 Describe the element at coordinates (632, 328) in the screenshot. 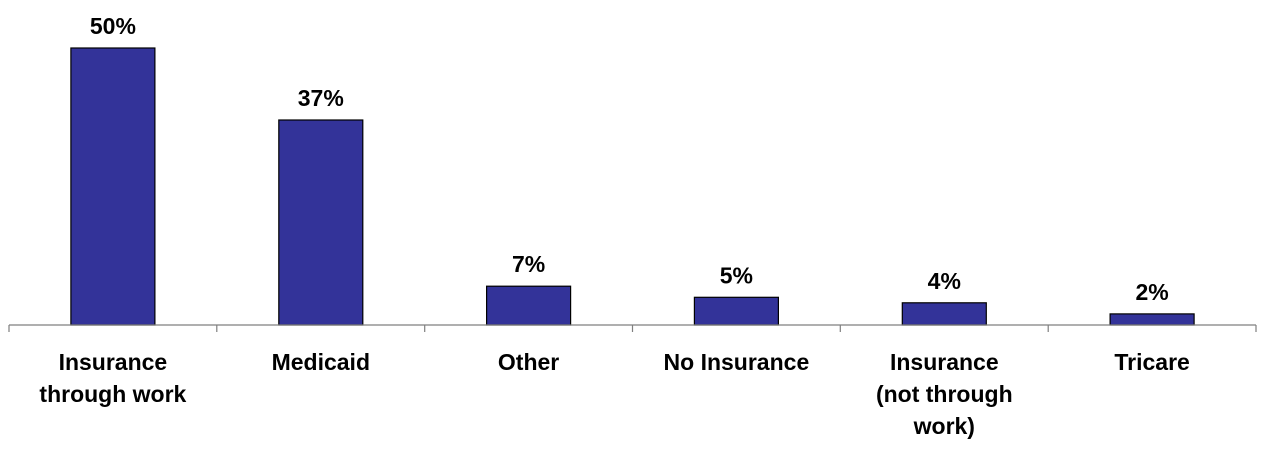

I see `x-axis` at that location.